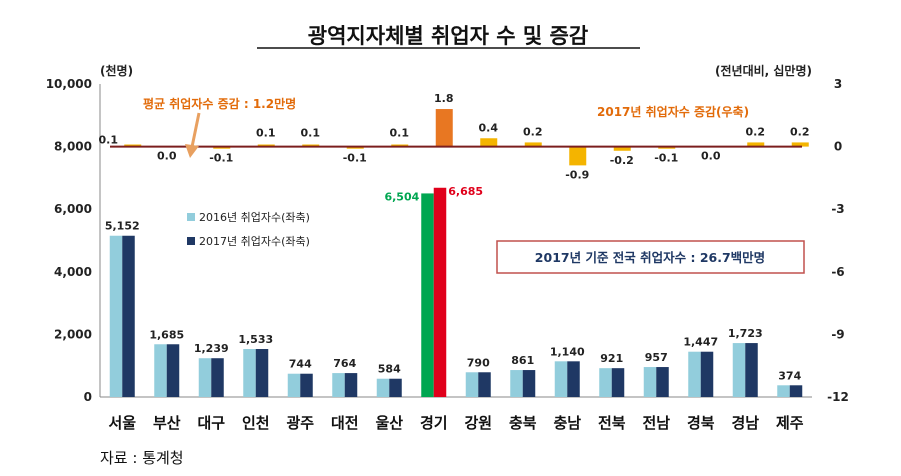 The image size is (901, 476). Describe the element at coordinates (837, 334) in the screenshot. I see `right-tick-label: -9` at that location.